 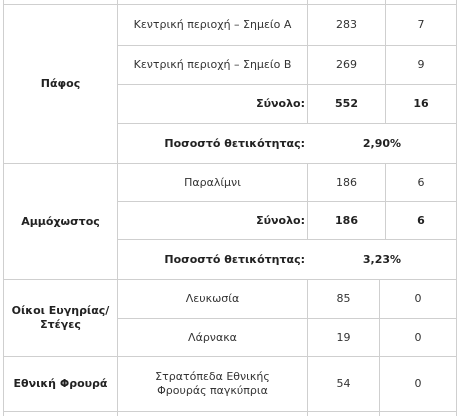 I want to click on location-cell: Κεντρική περιοχή – Σημείο Β, so click(x=212, y=64).